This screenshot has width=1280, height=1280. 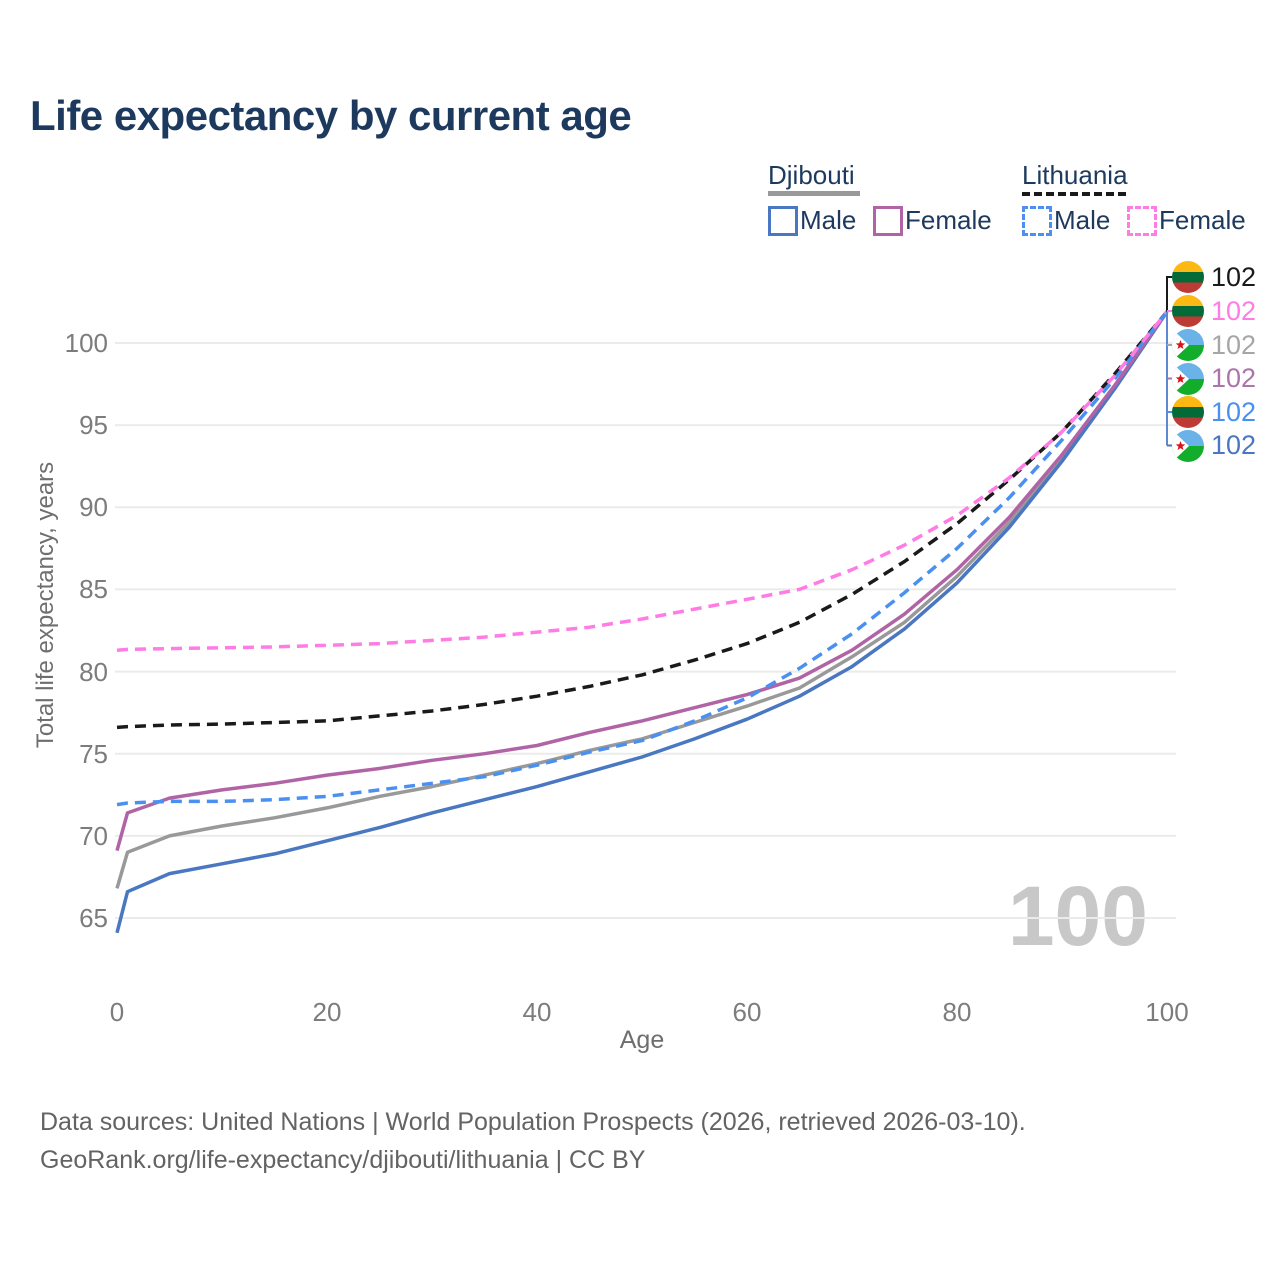 I want to click on page-title: Life expectancy by current age, so click(x=331, y=115).